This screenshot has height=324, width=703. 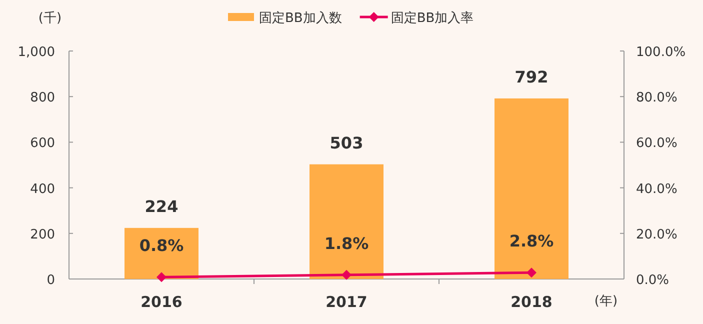 I want to click on x-axis-title: (年), so click(x=606, y=301).